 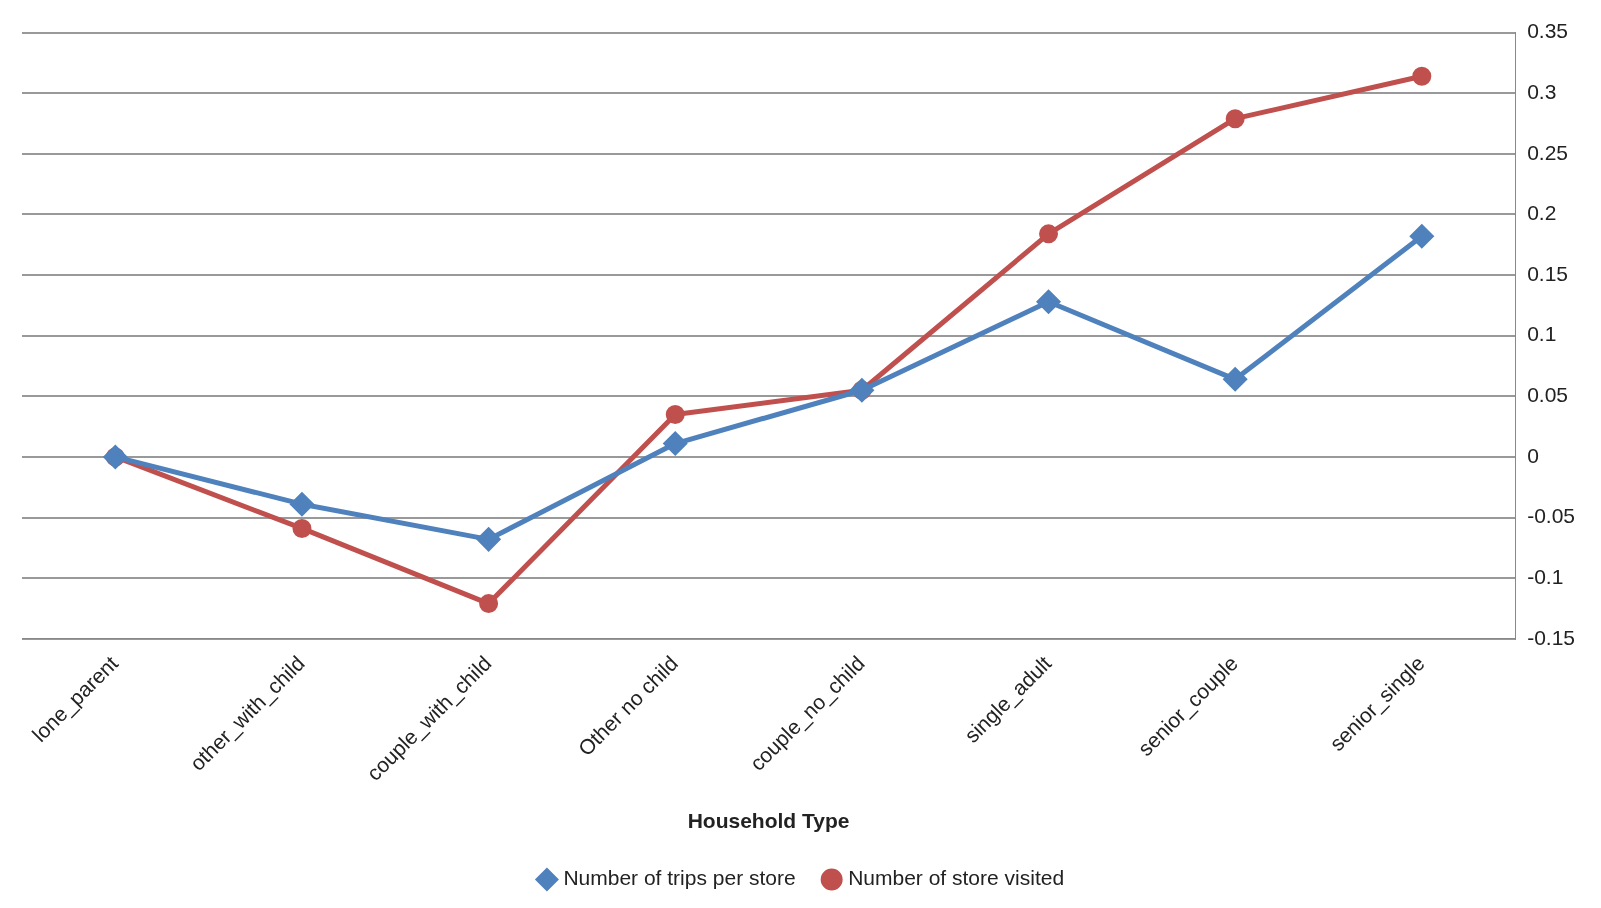 I want to click on legend-label: Number of store visited, so click(x=956, y=878).